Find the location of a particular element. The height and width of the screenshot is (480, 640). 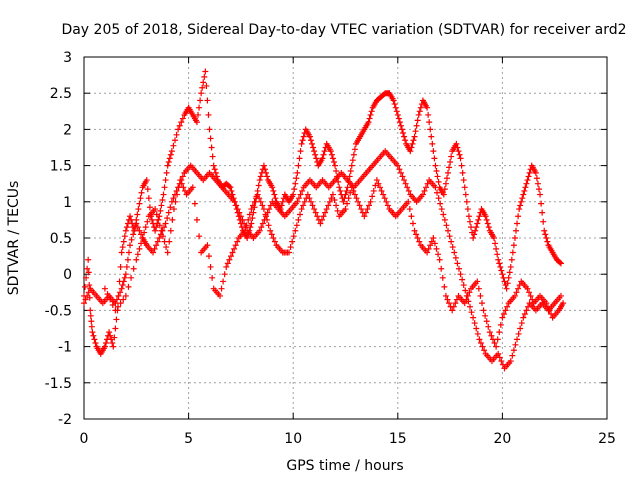

y-tick-label: -1.5 is located at coordinates (58, 384).